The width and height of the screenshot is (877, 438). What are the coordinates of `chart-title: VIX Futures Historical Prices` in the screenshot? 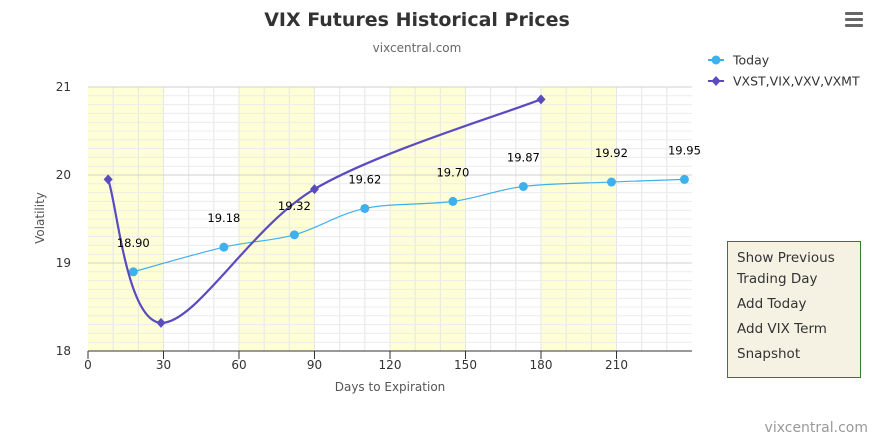 It's located at (417, 20).